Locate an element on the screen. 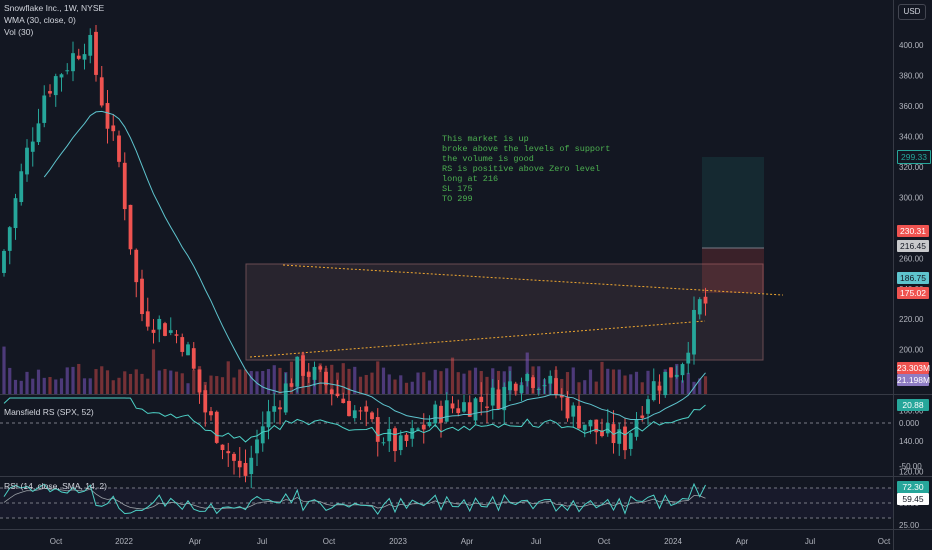 The width and height of the screenshot is (932, 550). support-trendline is located at coordinates (477, 339).